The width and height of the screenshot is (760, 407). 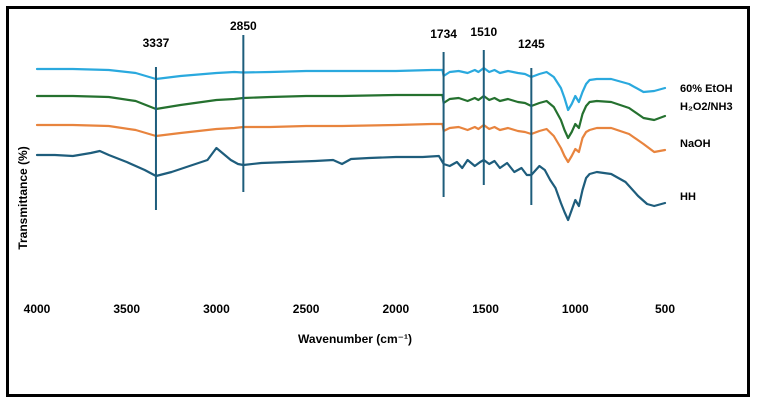 I want to click on x-tick-label-7: 500, so click(x=665, y=309).